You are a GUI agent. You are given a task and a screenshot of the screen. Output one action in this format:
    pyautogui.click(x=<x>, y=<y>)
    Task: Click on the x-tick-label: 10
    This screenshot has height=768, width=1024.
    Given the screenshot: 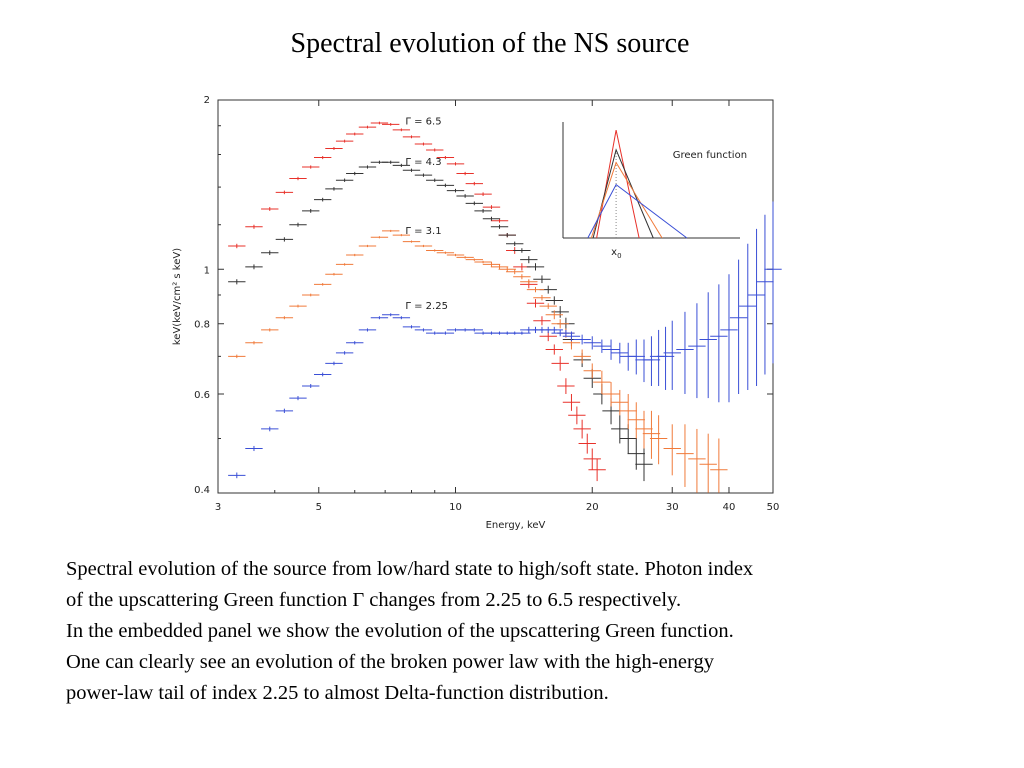 What is the action you would take?
    pyautogui.click(x=455, y=507)
    